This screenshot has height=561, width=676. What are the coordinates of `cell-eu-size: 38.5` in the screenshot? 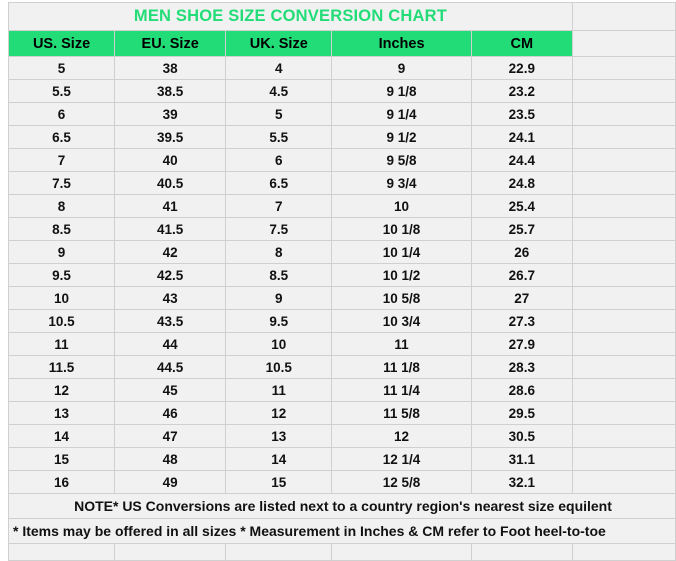 It's located at (170, 91).